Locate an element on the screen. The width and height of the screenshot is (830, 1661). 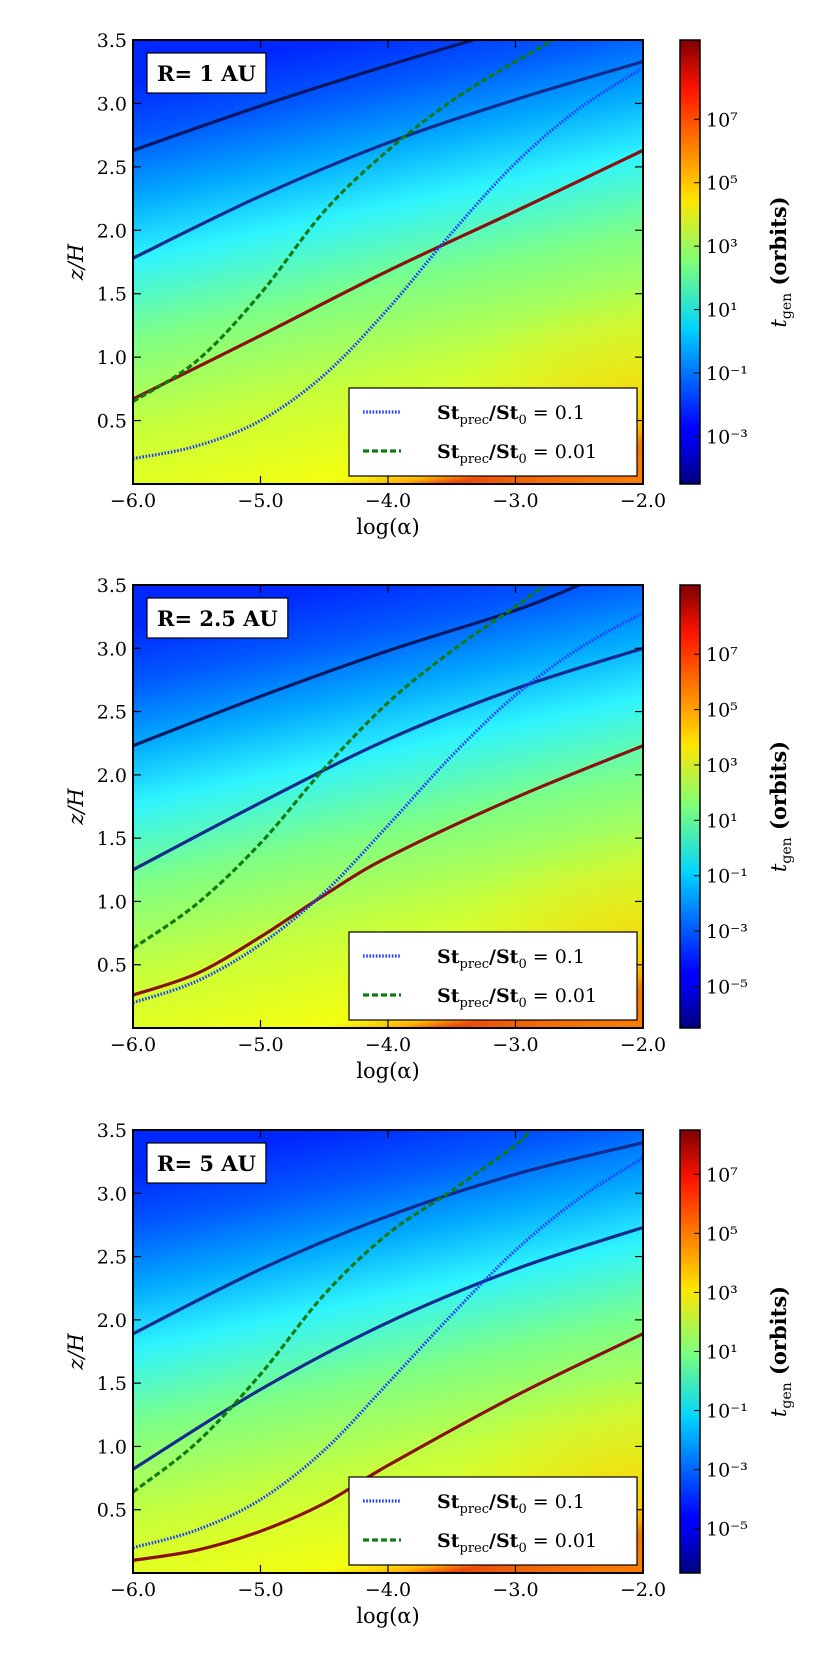
radius-label: R= 5 AU is located at coordinates (206, 1163).